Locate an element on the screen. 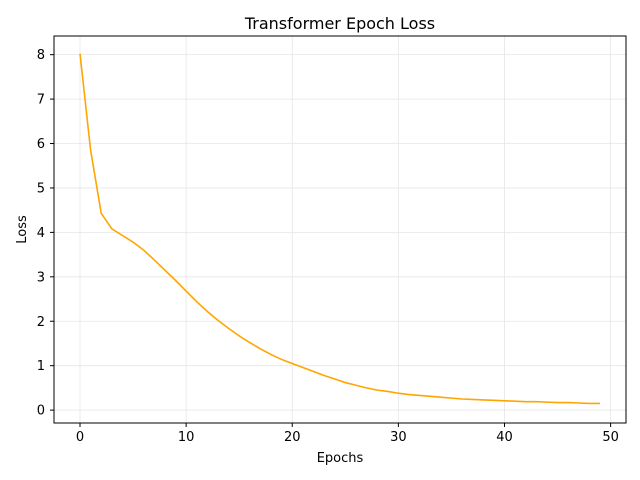  y-tick-label: 5 is located at coordinates (41, 188).